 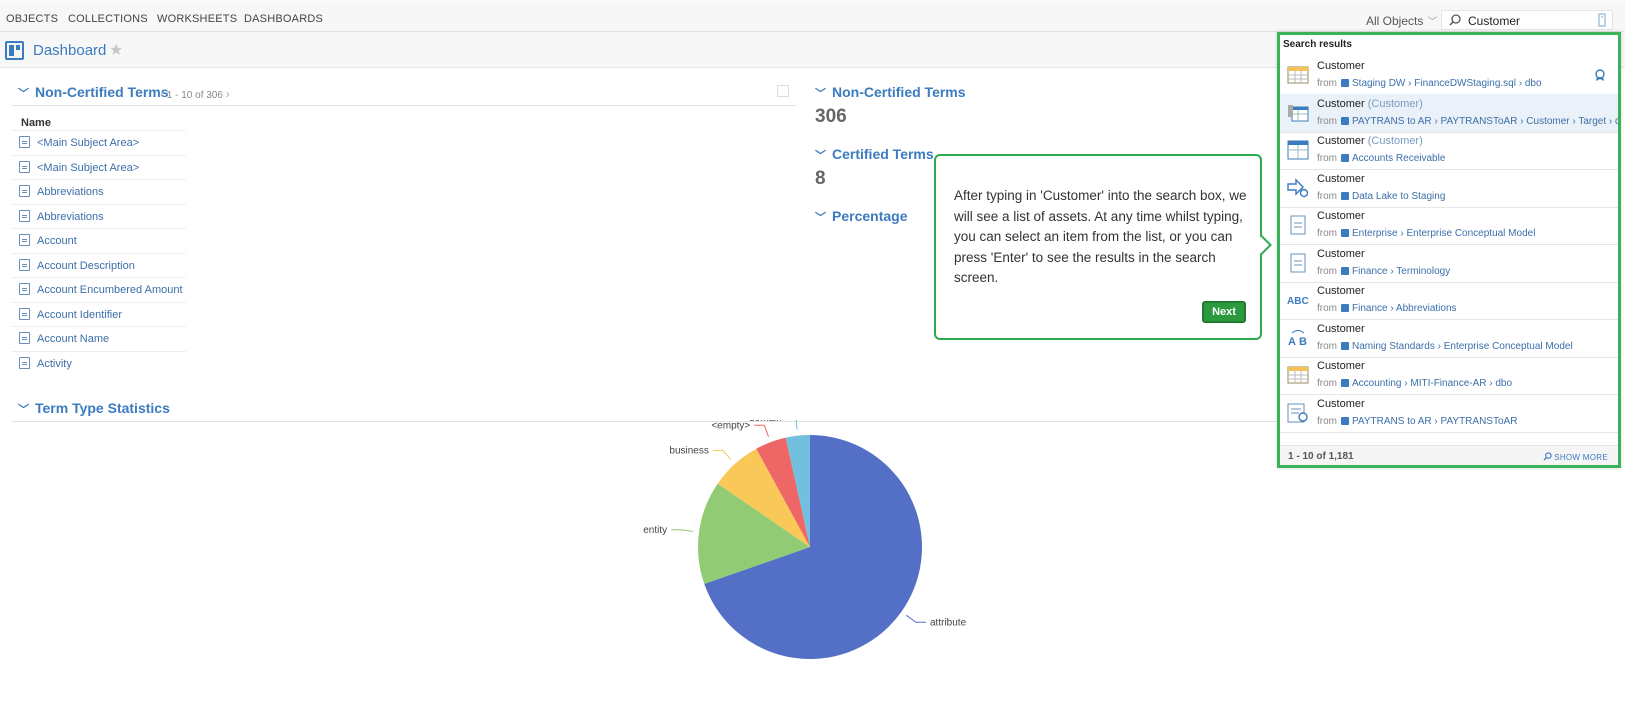 I want to click on show-more-label: SHOW MORE, so click(x=1581, y=457).